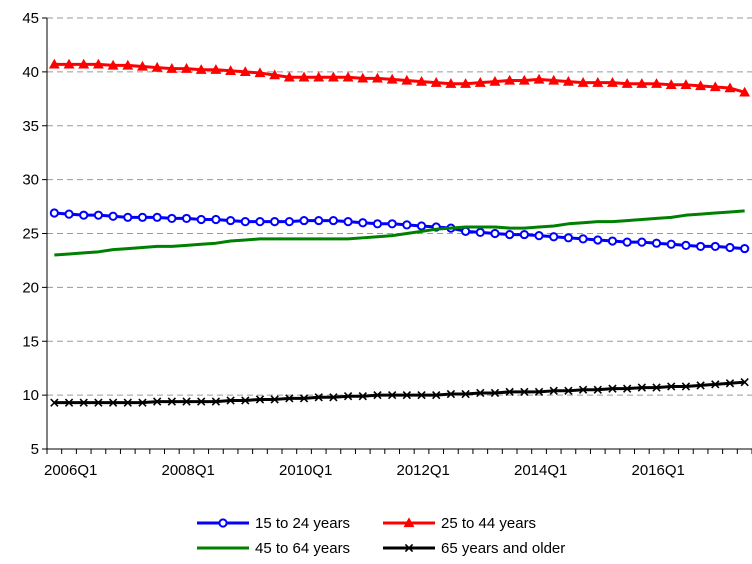  What do you see at coordinates (188, 470) in the screenshot?
I see `x-tick-label: 2008Q1` at bounding box center [188, 470].